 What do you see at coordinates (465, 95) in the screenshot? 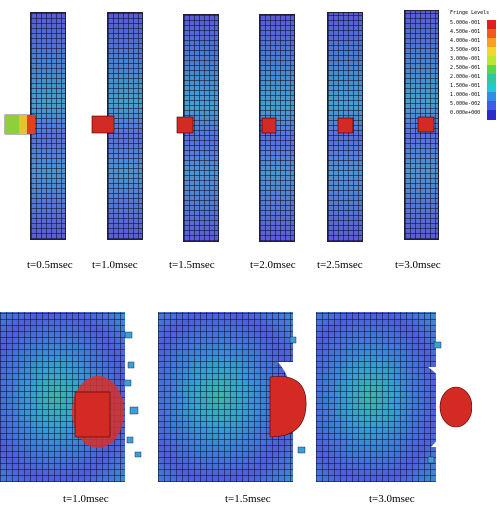
I see `legend-value: 1.000e-001` at bounding box center [465, 95].